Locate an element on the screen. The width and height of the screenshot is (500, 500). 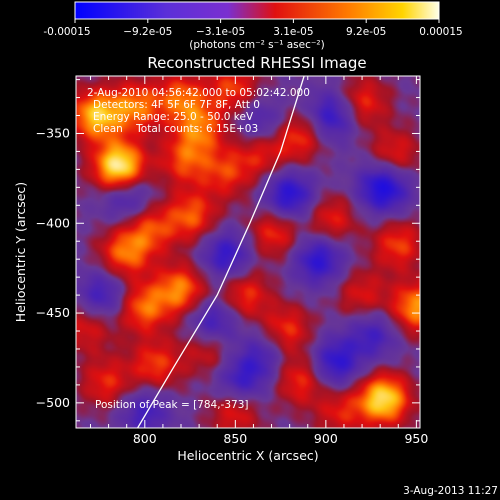
y-tick-label: −450 is located at coordinates (53, 312).